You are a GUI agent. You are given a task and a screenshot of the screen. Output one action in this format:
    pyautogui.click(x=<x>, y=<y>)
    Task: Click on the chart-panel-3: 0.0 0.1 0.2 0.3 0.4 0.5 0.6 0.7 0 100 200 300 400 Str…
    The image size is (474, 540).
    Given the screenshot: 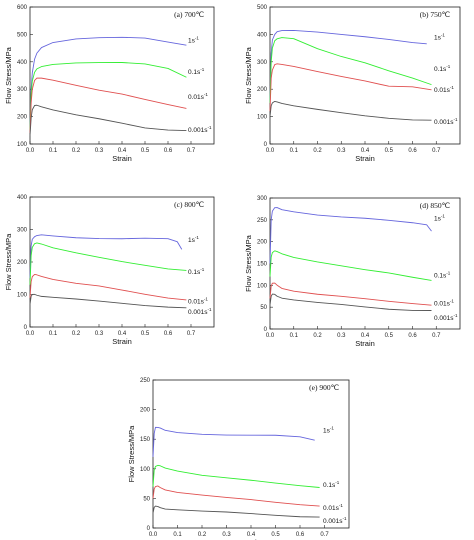 What is the action you would take?
    pyautogui.click(x=109, y=270)
    